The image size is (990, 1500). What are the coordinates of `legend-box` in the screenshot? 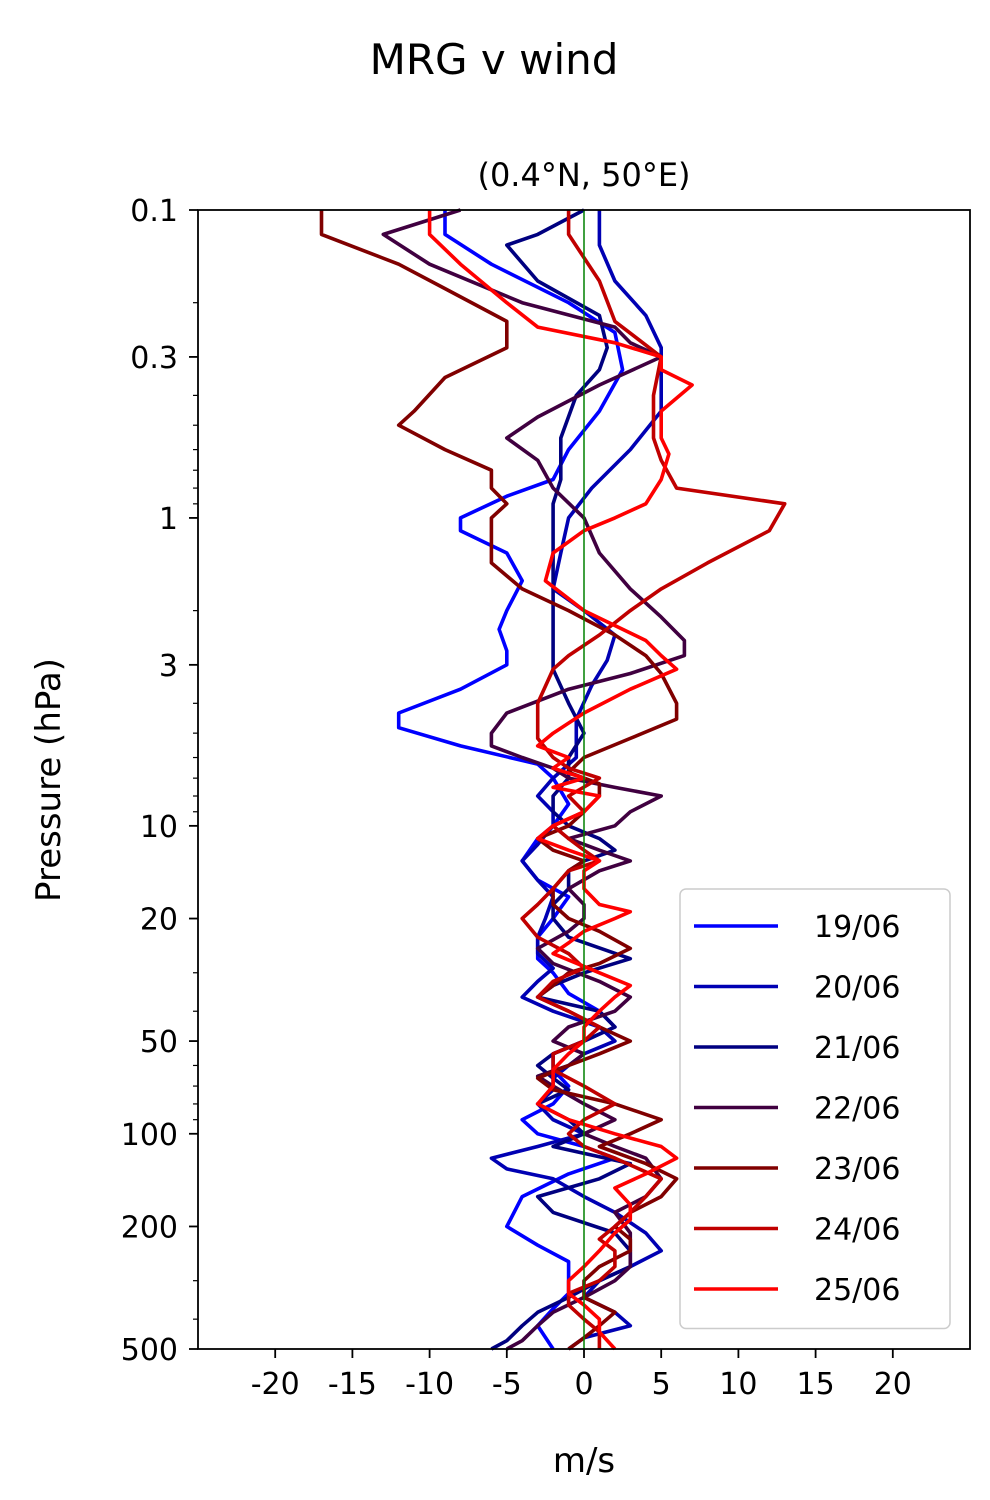 It's located at (815, 1109).